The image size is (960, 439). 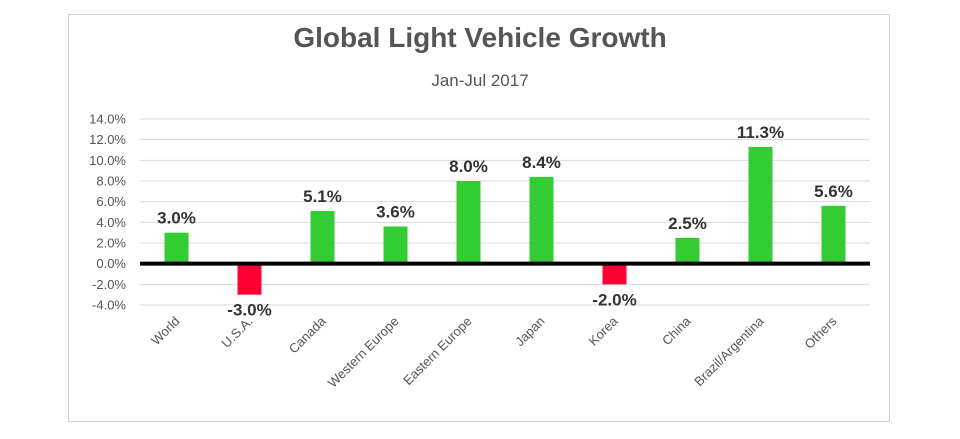 I want to click on data-label: 5.6%, so click(x=833, y=191).